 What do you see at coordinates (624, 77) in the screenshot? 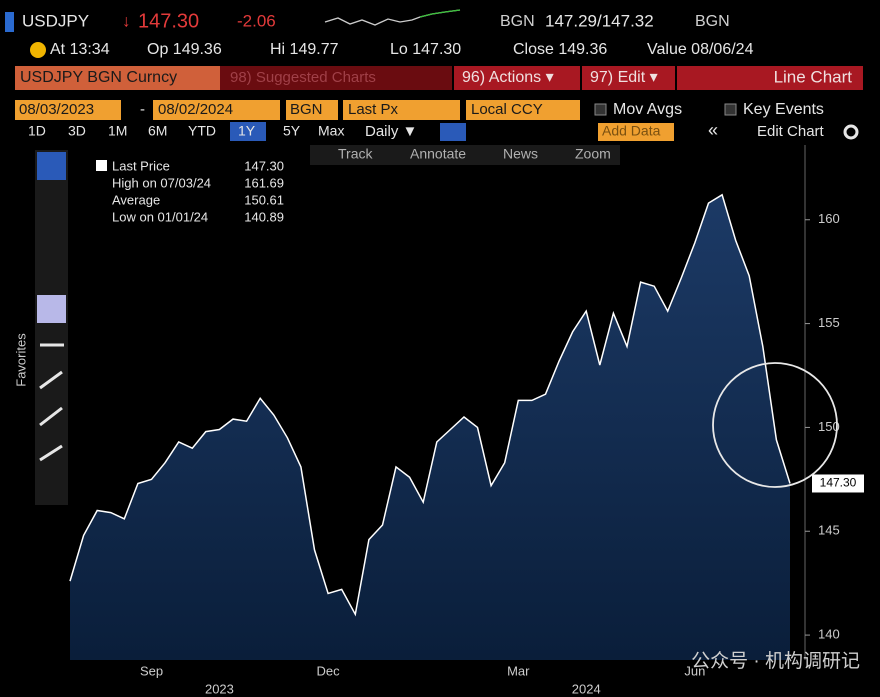
I see `edit: 97) Edit ▾` at bounding box center [624, 77].